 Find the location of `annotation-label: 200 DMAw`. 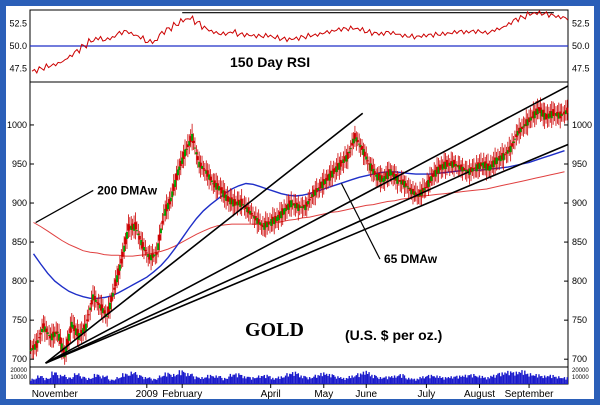

annotation-label: 200 DMAw is located at coordinates (127, 190).